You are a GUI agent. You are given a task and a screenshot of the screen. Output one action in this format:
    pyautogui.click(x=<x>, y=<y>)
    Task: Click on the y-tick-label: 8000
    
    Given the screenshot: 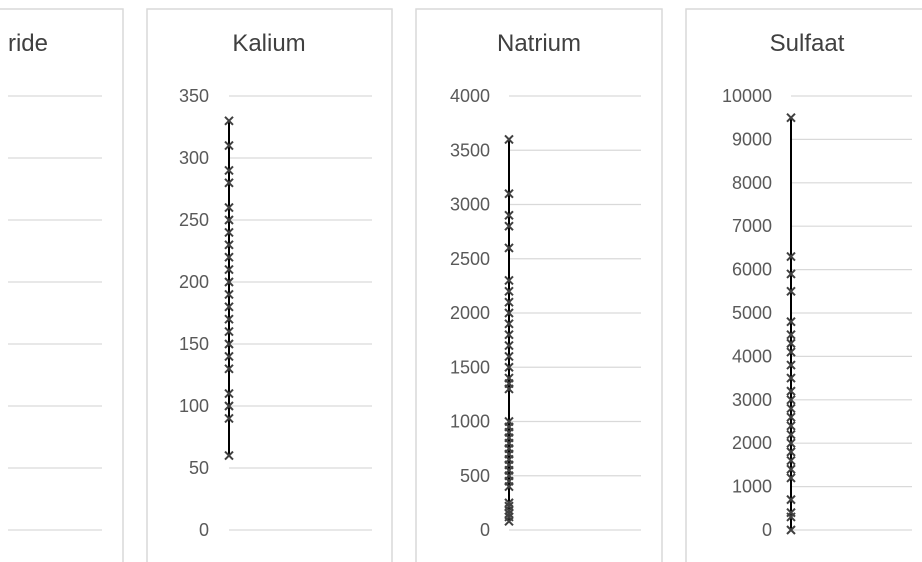 What is the action you would take?
    pyautogui.click(x=752, y=183)
    